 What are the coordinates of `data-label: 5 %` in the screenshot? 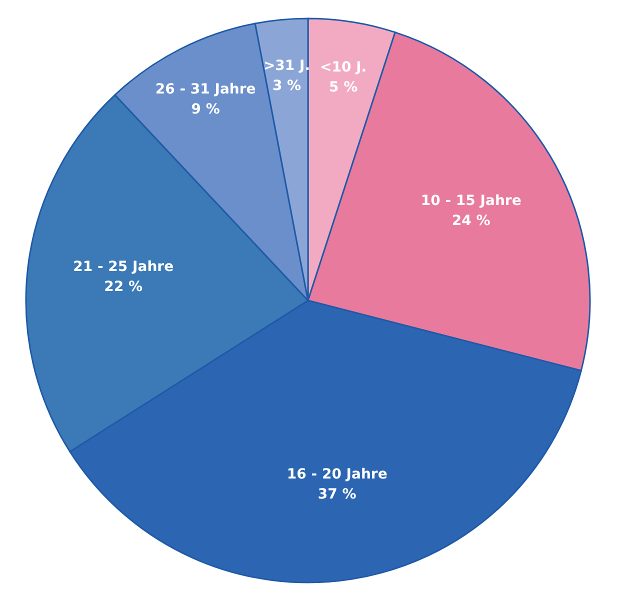 It's located at (343, 88).